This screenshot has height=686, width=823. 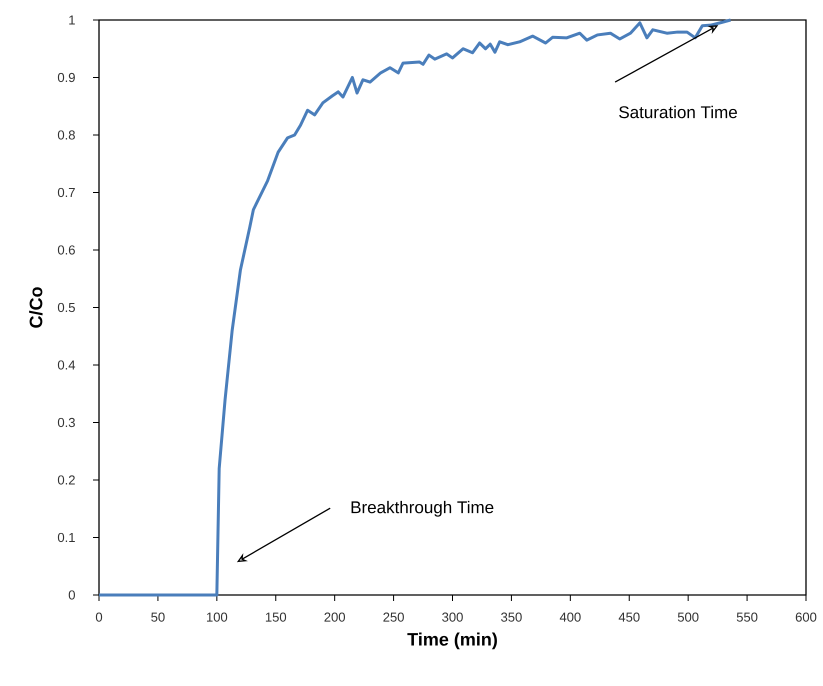 What do you see at coordinates (511, 617) in the screenshot?
I see `x-tick-label: 350` at bounding box center [511, 617].